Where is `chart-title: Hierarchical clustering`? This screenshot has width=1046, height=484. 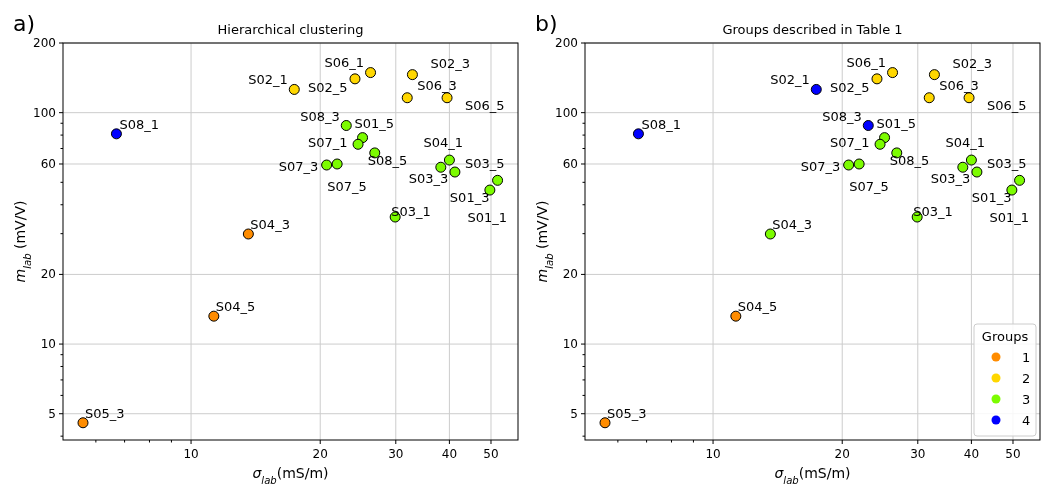 chart-title: Hierarchical clustering is located at coordinates (290, 29).